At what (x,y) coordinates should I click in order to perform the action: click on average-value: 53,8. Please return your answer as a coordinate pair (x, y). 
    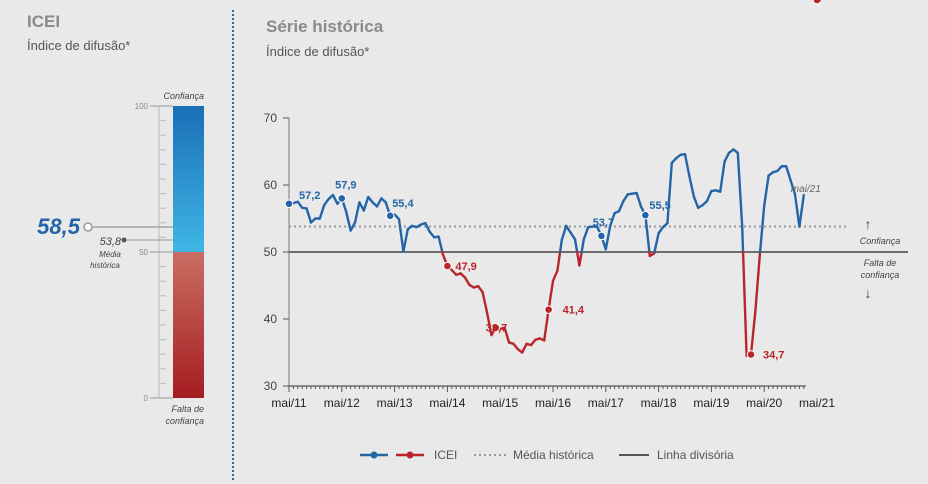
    Looking at the image, I should click on (111, 242).